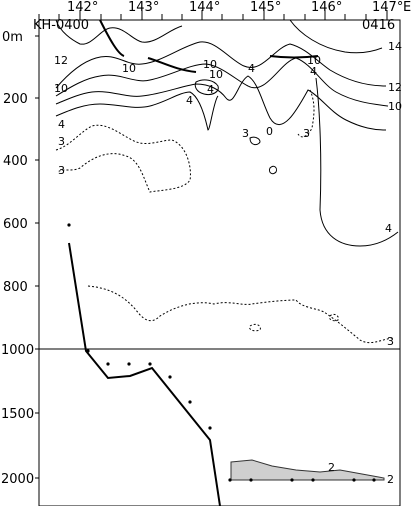 Image resolution: width=415 pixels, height=506 pixels. What do you see at coordinates (269, 131) in the screenshot?
I see `contour-label: 0` at bounding box center [269, 131].